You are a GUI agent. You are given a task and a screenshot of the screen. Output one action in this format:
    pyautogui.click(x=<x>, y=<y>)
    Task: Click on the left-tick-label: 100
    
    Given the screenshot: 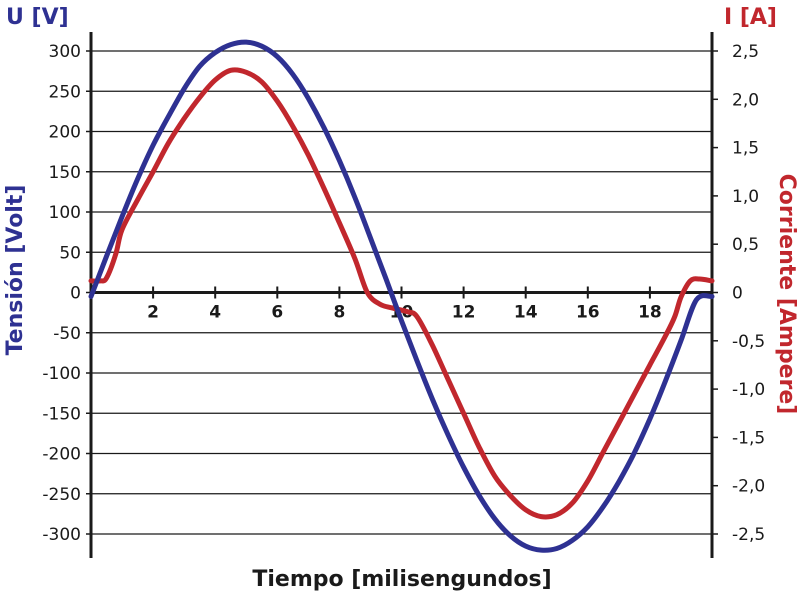 What is the action you would take?
    pyautogui.click(x=65, y=213)
    